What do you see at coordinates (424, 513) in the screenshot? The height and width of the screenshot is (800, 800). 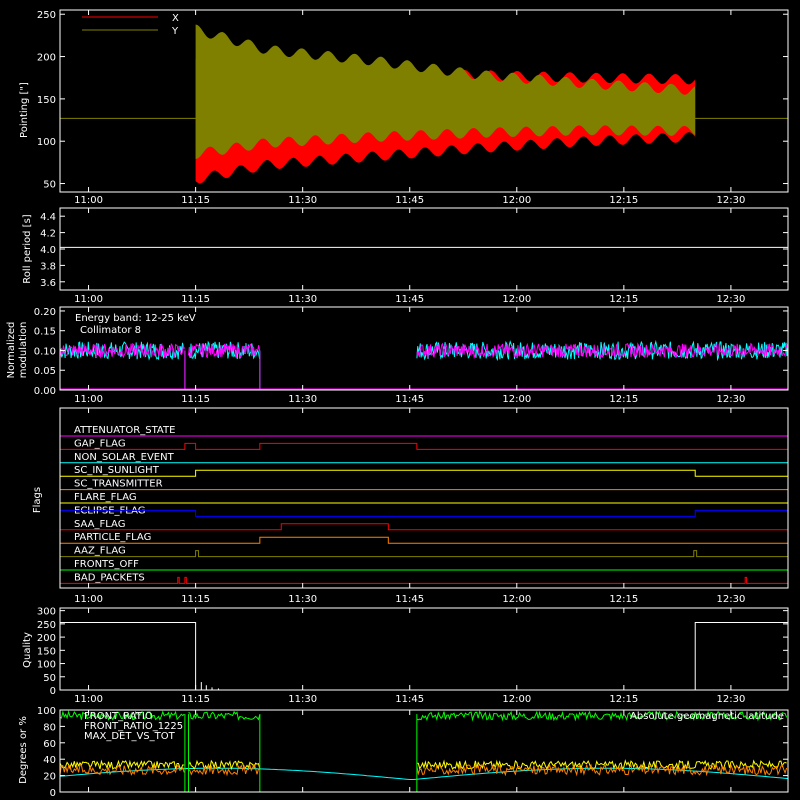 I see `flag-line-eclipse-flag` at bounding box center [424, 513].